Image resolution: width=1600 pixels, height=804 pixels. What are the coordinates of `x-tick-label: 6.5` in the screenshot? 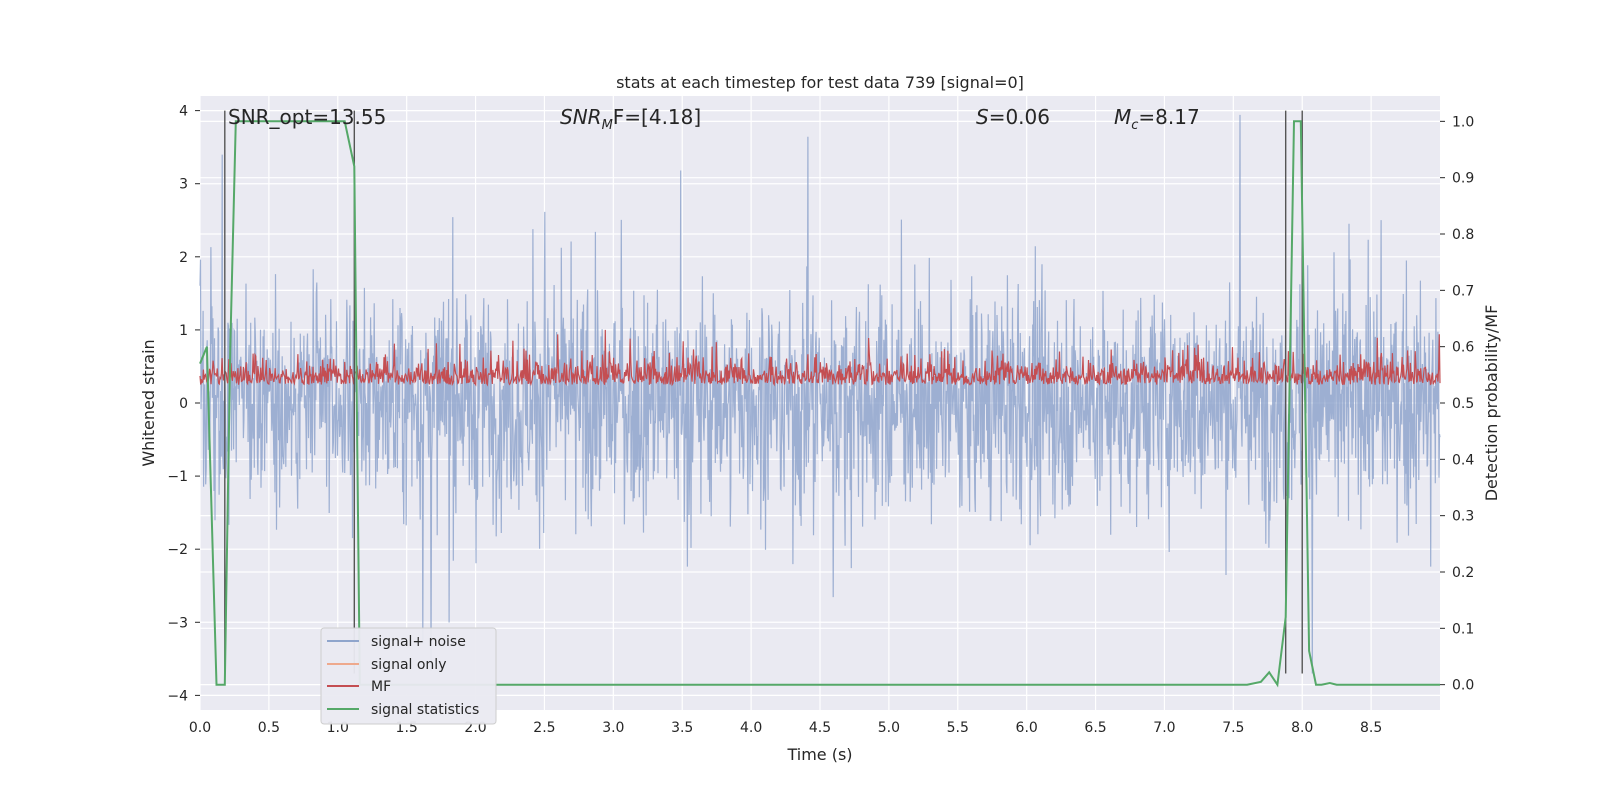 It's located at (1095, 728).